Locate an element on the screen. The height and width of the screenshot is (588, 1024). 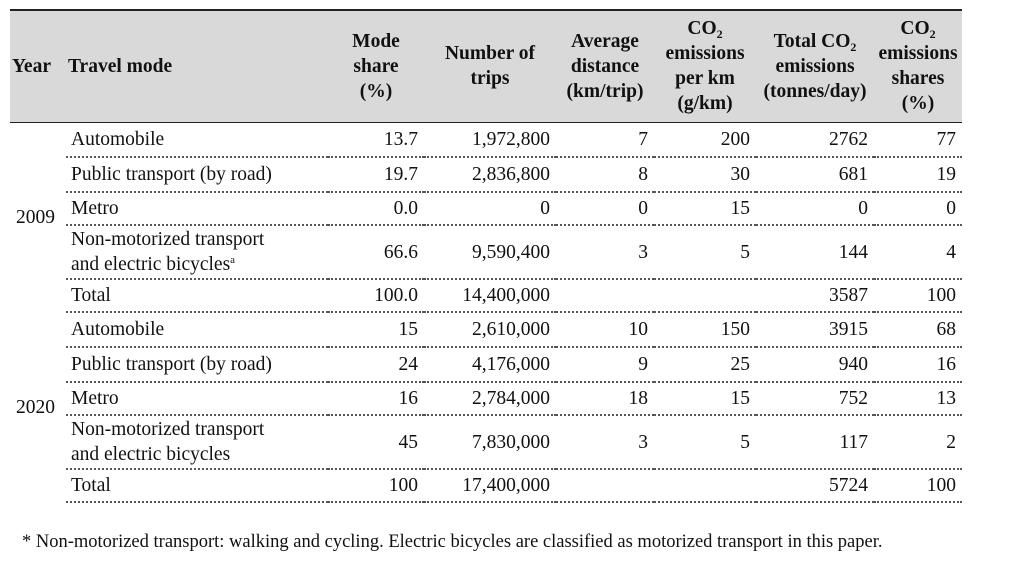
table-row: Metro 16 2,784,000 18 15 752 13 is located at coordinates (486, 399).